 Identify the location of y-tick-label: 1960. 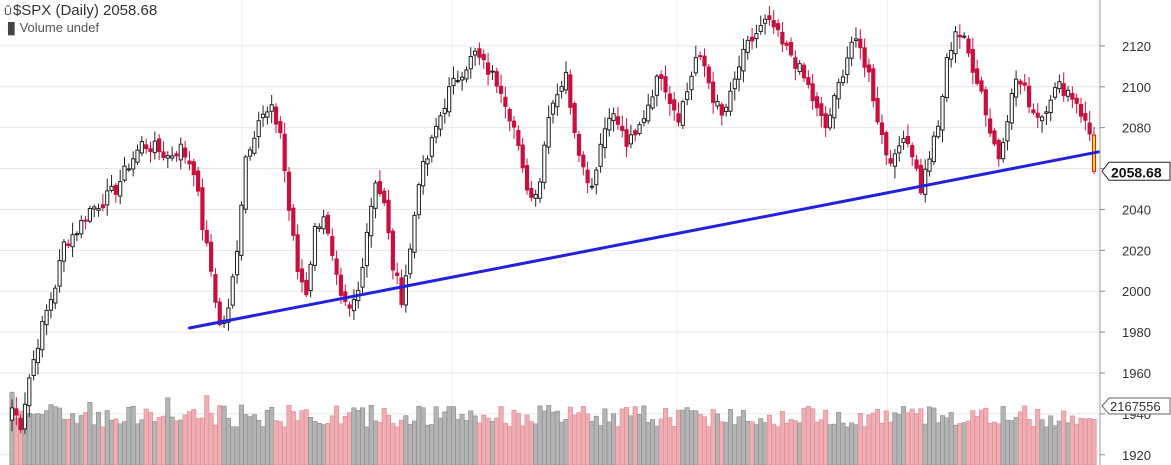
(1136, 373).